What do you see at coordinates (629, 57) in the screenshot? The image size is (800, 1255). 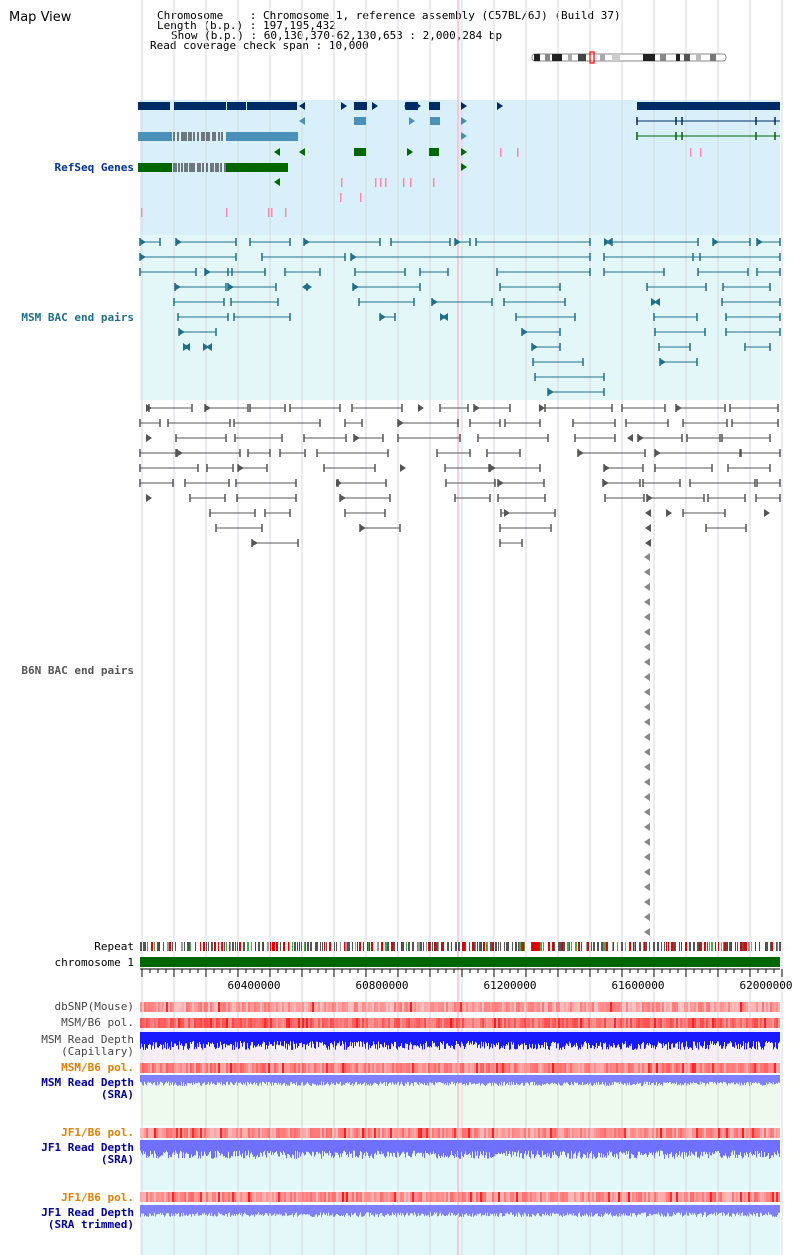 I see `chromosome-ideogram` at bounding box center [629, 57].